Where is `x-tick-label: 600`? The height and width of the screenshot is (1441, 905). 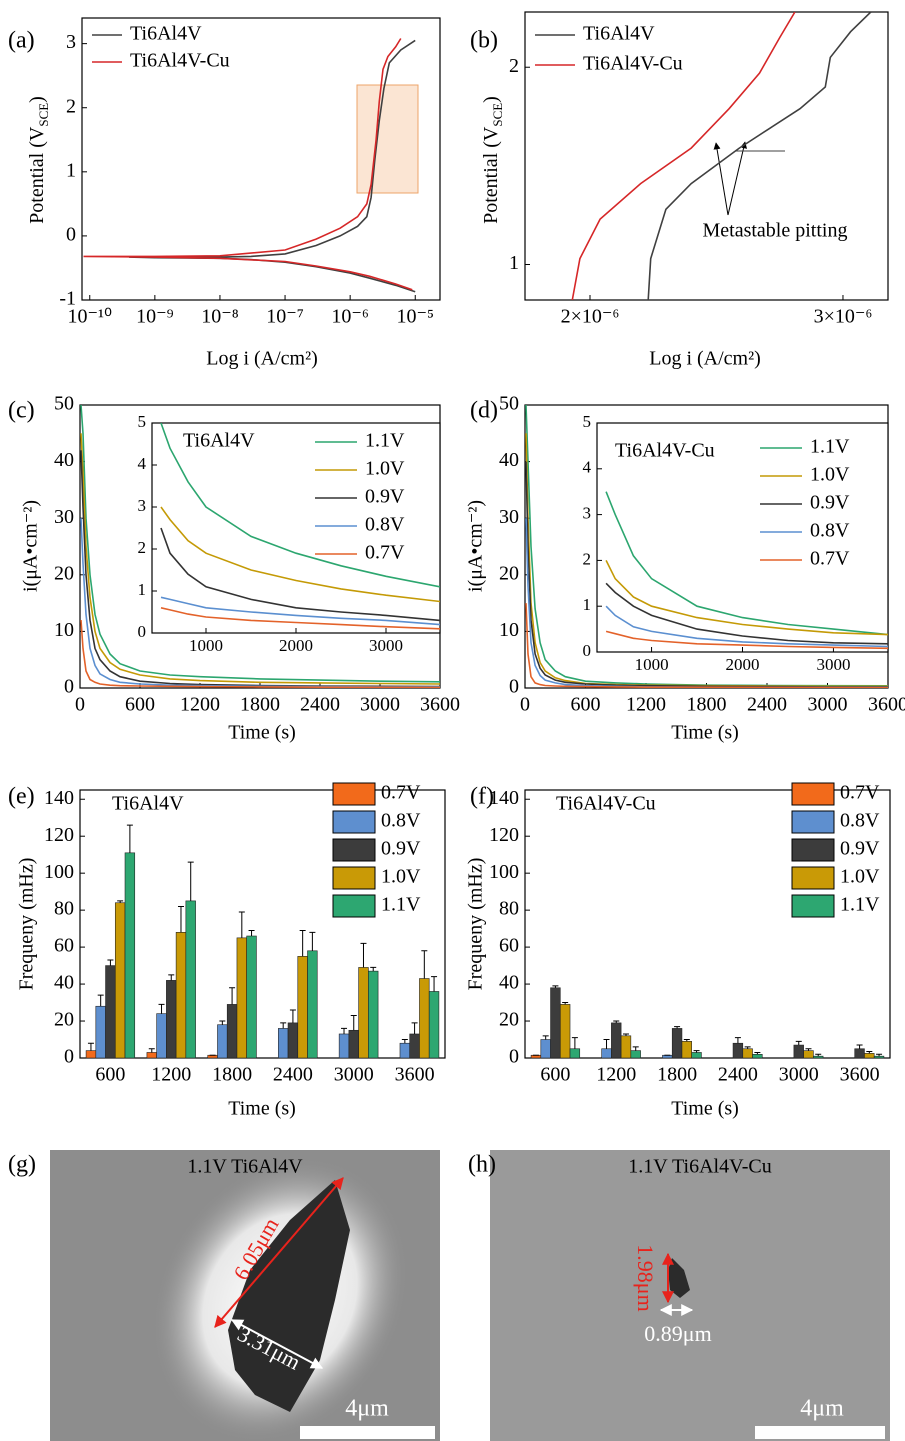 x-tick-label: 600 is located at coordinates (555, 1075).